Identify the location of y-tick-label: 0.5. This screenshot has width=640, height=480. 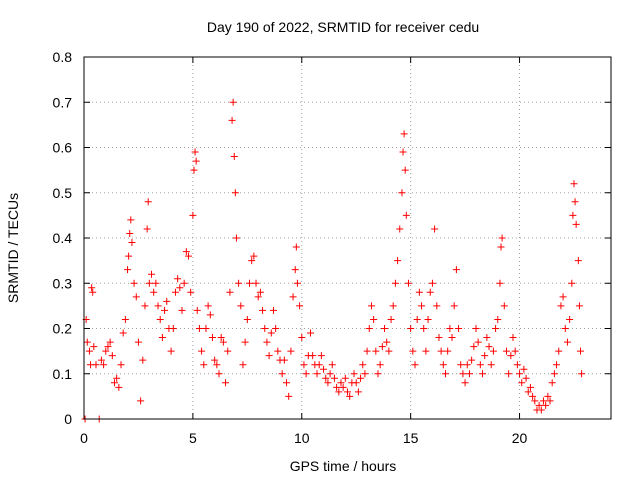
(63, 193).